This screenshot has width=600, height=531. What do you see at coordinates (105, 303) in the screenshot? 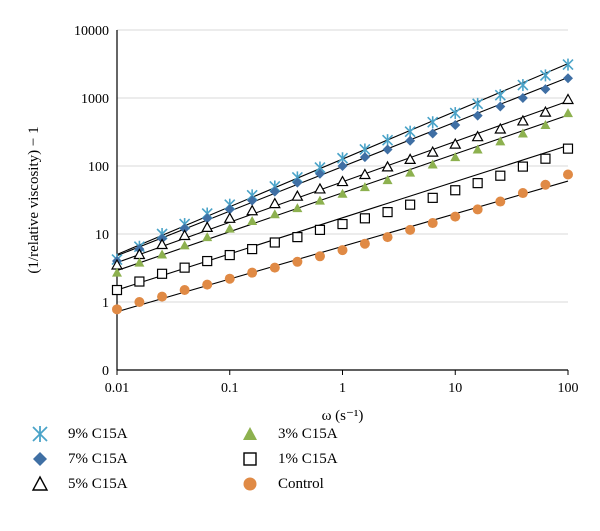
I see `y-tick-label: 1` at bounding box center [105, 303].